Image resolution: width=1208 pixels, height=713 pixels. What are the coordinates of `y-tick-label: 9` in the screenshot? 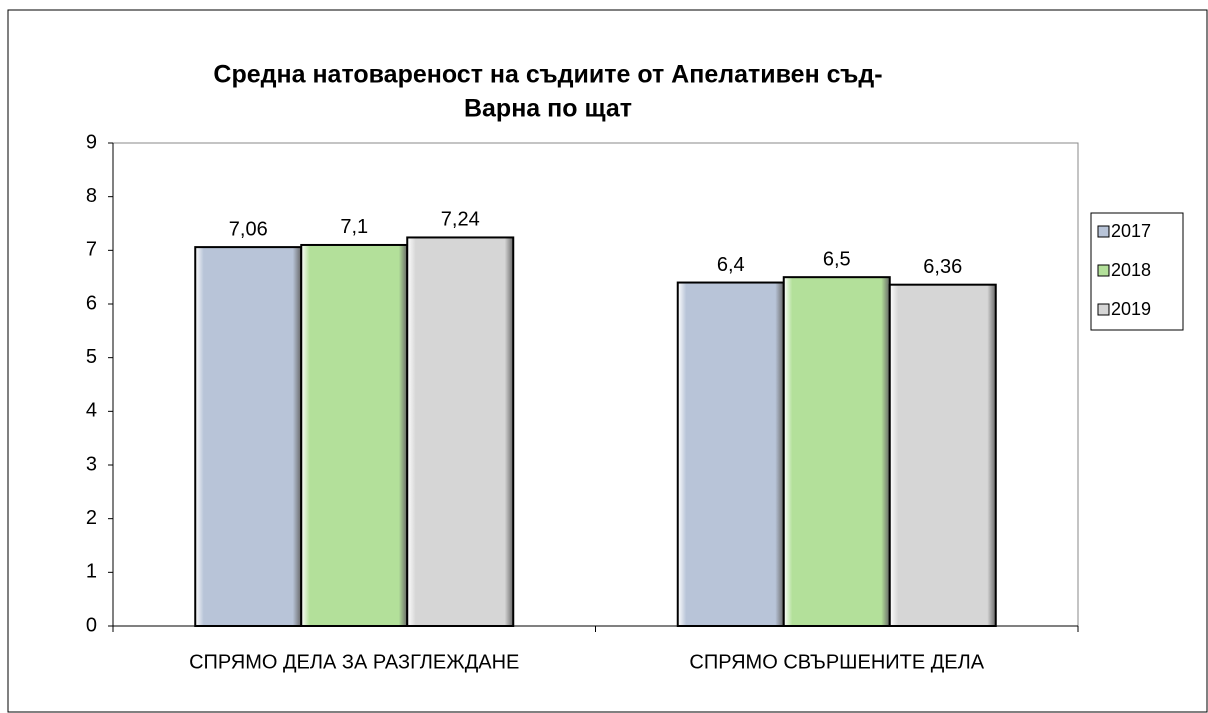 It's located at (91, 142).